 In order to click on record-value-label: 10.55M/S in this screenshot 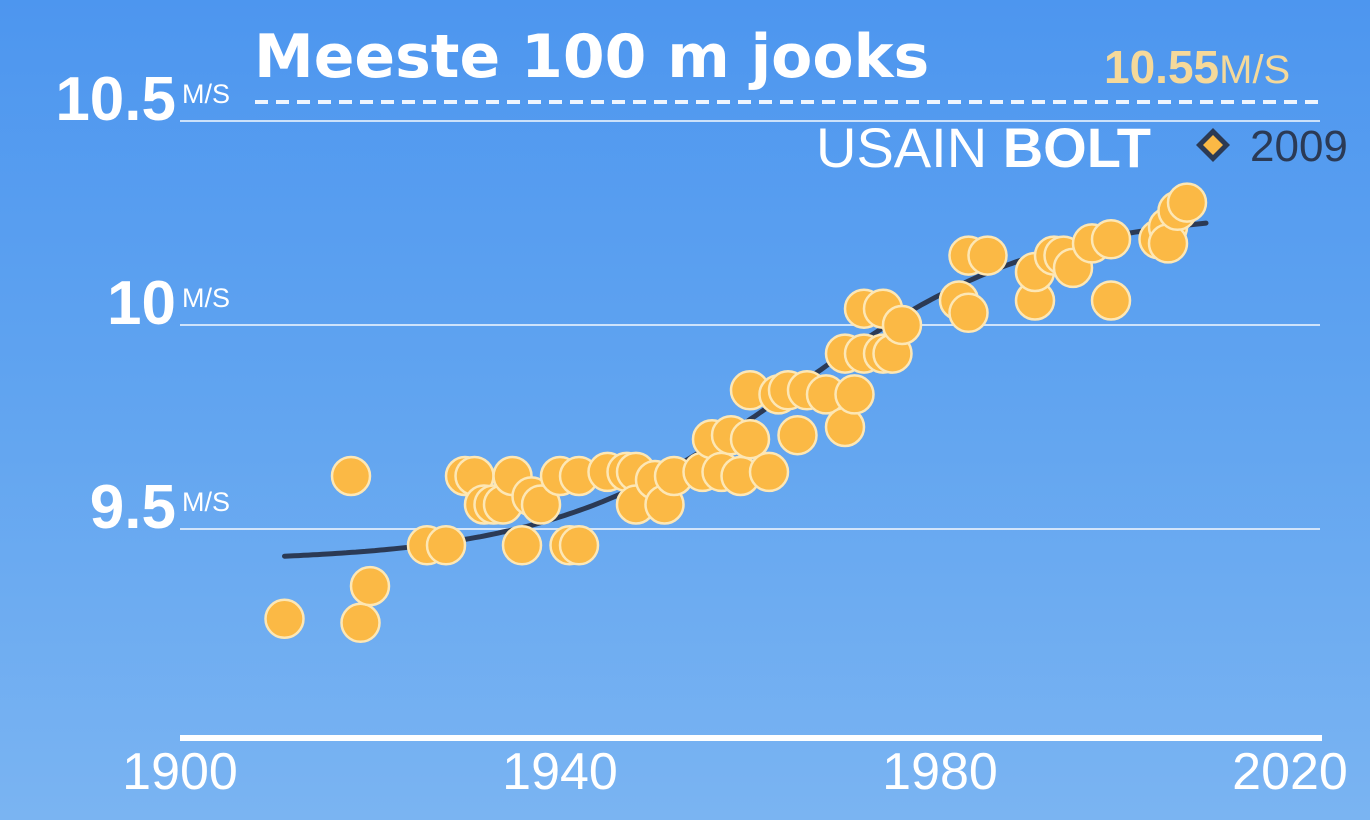, I will do `click(1197, 68)`.